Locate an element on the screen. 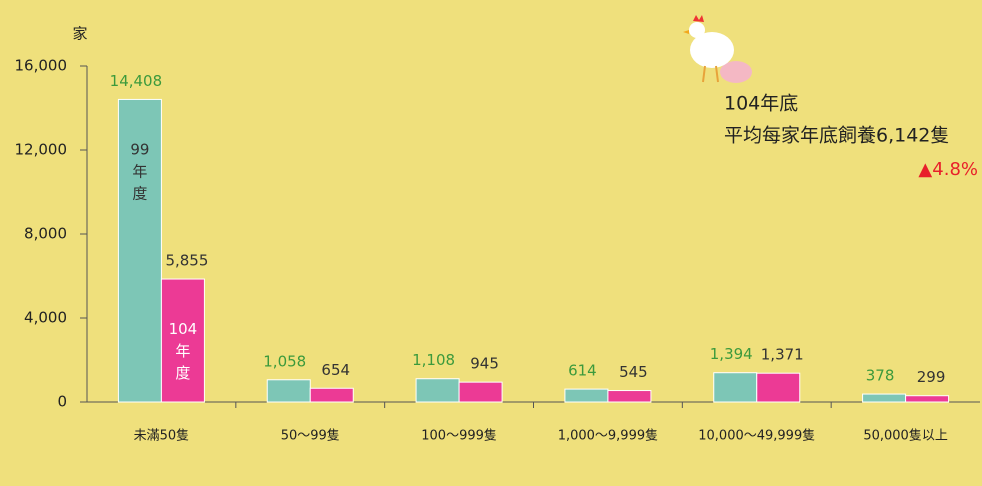  value-label: 299 is located at coordinates (931, 377).